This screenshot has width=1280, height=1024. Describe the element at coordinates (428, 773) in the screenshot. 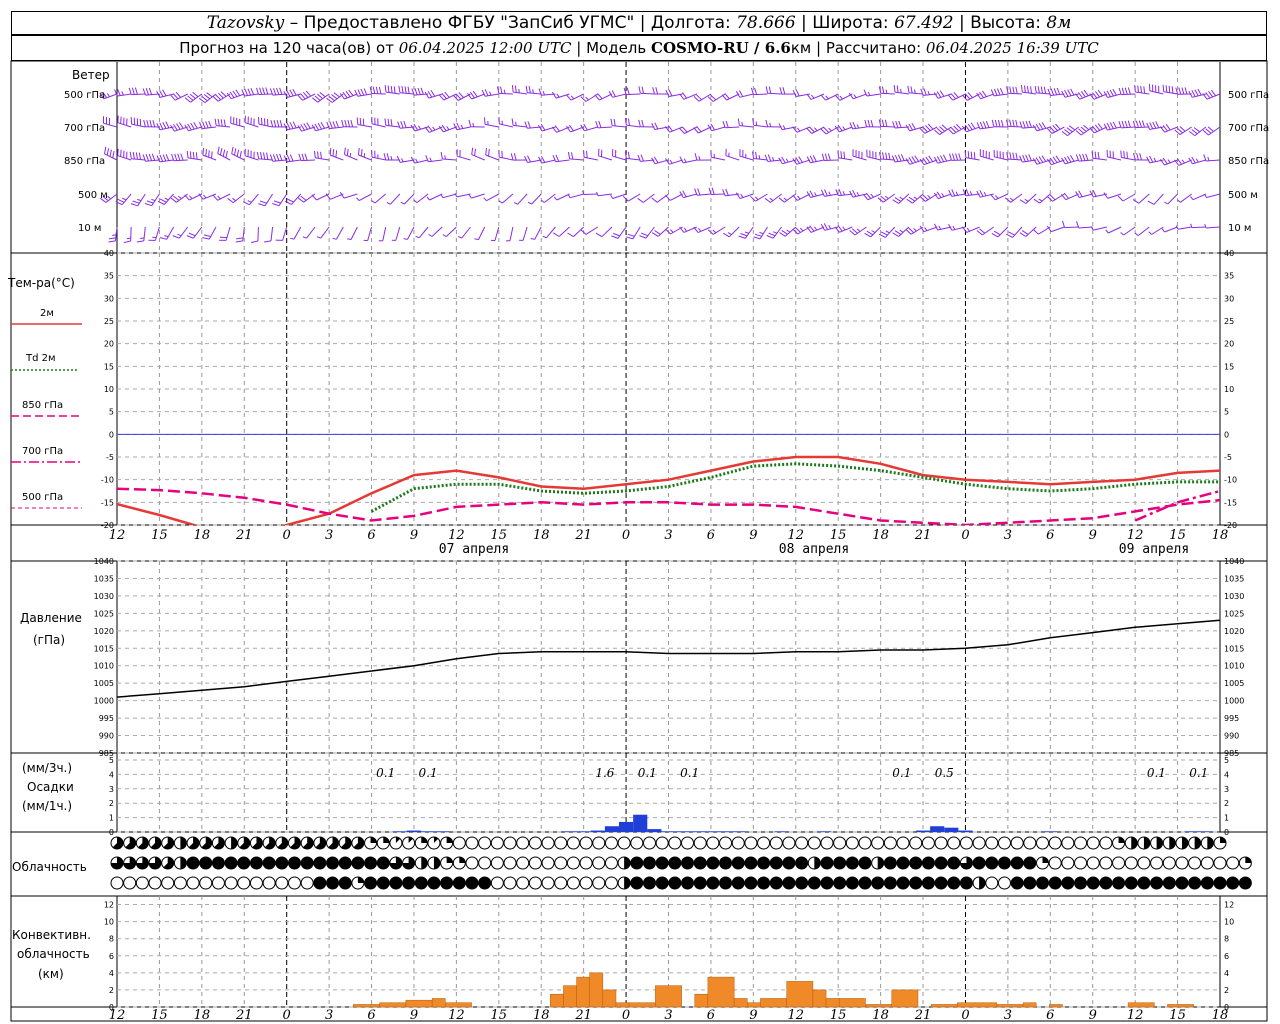

I see `precip-3h-label: 0.1` at that location.